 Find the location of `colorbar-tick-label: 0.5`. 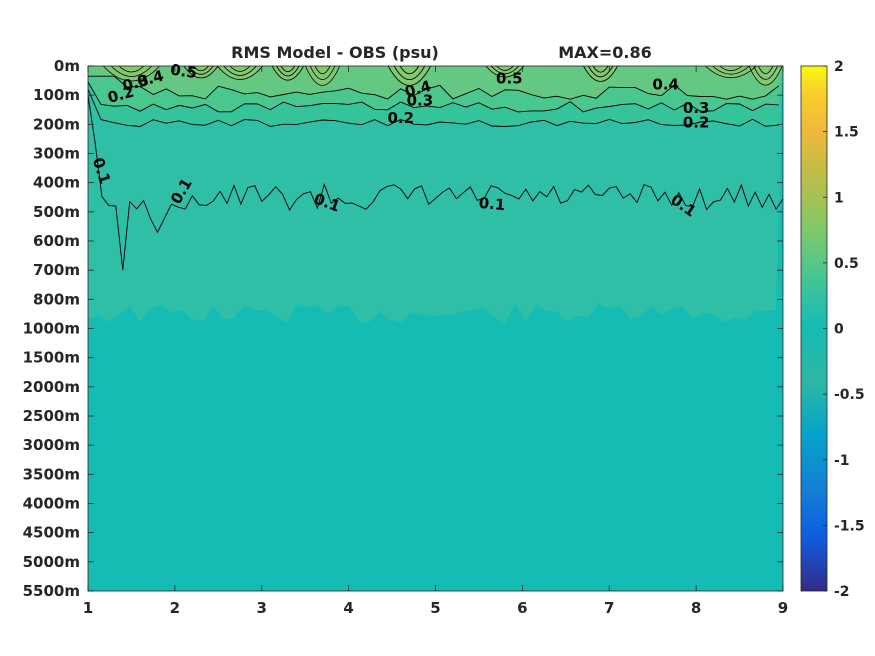

colorbar-tick-label: 0.5 is located at coordinates (846, 264).